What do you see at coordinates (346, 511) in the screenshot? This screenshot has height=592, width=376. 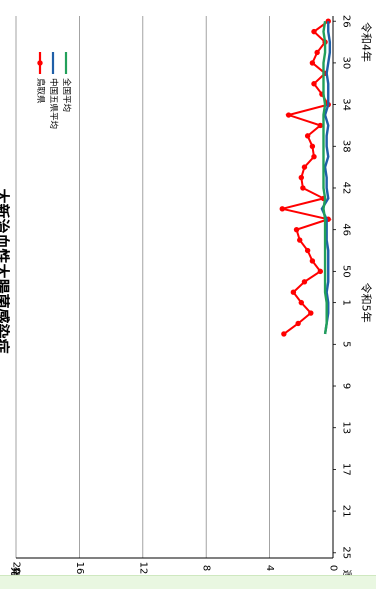 I see `x-tick-label-21: 21` at bounding box center [346, 511].